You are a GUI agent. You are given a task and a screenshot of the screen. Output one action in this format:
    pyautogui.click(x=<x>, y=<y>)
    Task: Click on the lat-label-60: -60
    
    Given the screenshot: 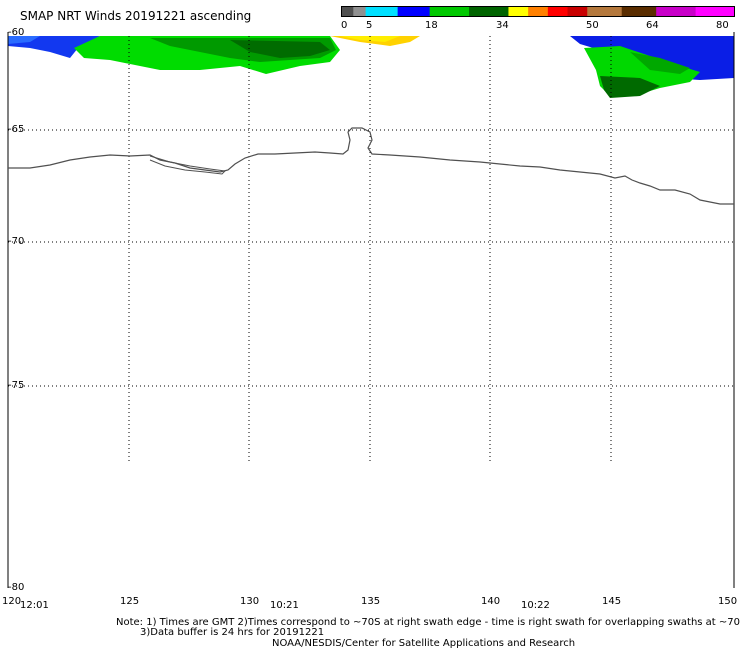 What is the action you would take?
    pyautogui.click(x=16, y=32)
    